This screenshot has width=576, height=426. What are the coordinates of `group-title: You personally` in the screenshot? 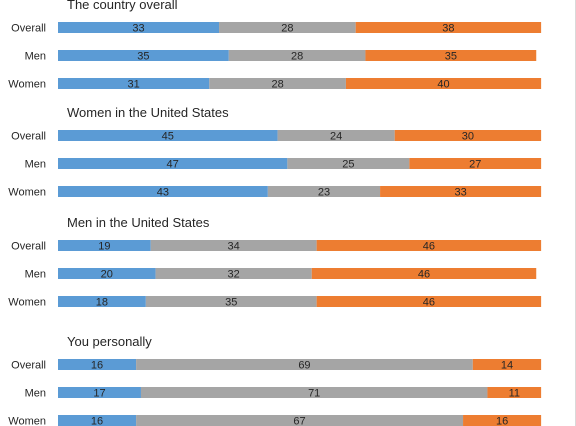 It's located at (109, 341).